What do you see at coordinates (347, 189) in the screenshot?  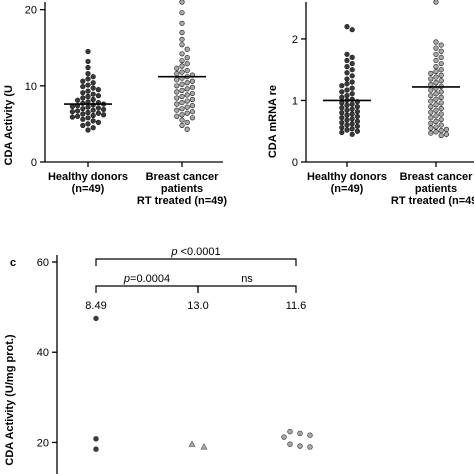 I see `b-category-label: (n=49)` at bounding box center [347, 189].